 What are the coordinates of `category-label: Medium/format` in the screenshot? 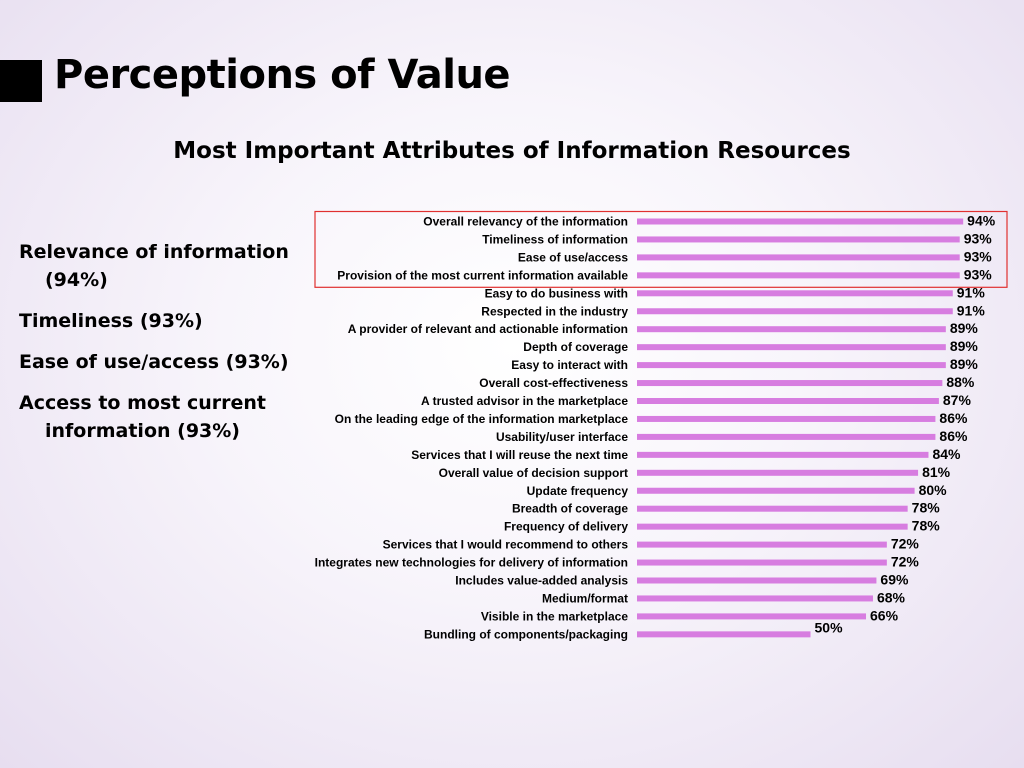 It's located at (585, 598).